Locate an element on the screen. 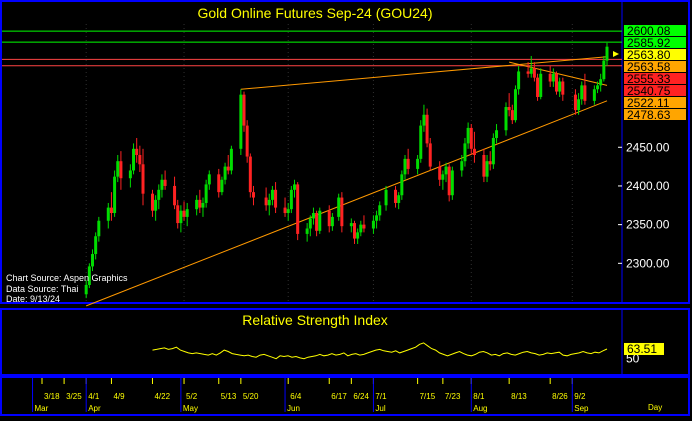  price-level-value: 2563.58 is located at coordinates (649, 67).